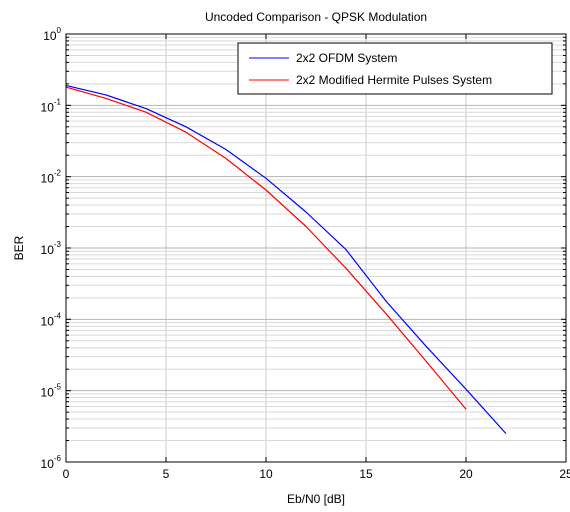 Image resolution: width=570 pixels, height=512 pixels. What do you see at coordinates (19, 247) in the screenshot?
I see `y-axis-label: BER` at bounding box center [19, 247].